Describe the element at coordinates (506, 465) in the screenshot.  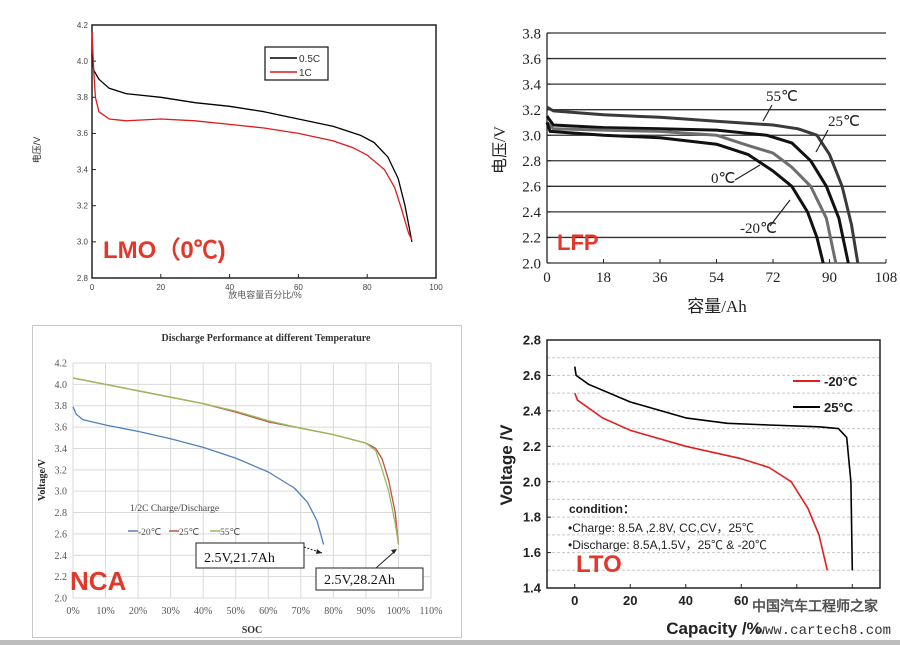
I see `y-axis-label: Voltage /V` at that location.